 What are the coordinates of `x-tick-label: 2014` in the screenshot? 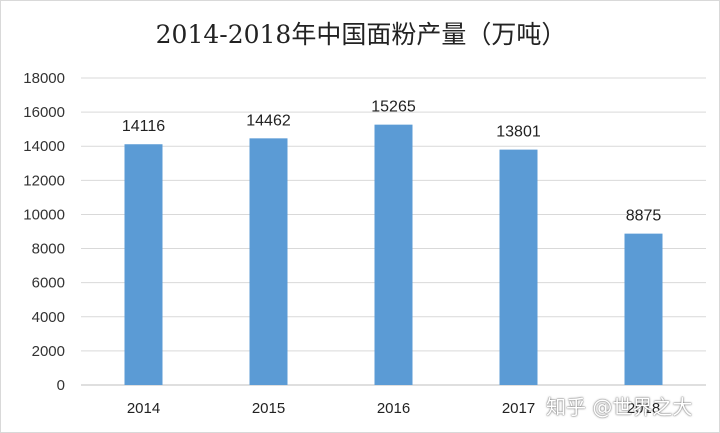 It's located at (143, 408).